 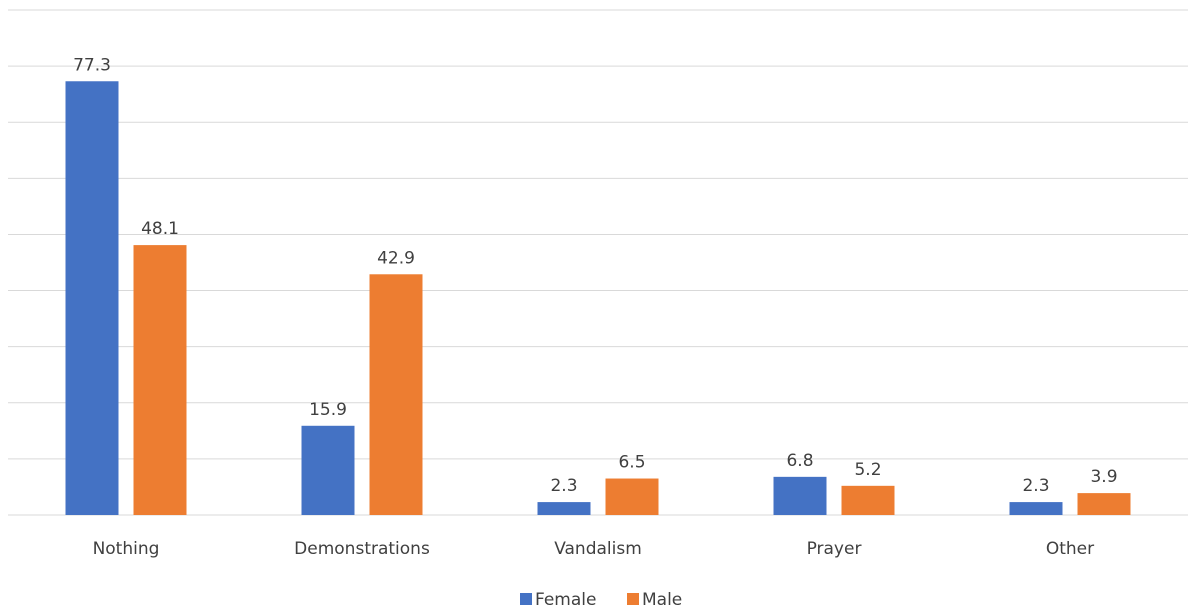 What do you see at coordinates (799, 461) in the screenshot?
I see `data-label: 6.8` at bounding box center [799, 461].